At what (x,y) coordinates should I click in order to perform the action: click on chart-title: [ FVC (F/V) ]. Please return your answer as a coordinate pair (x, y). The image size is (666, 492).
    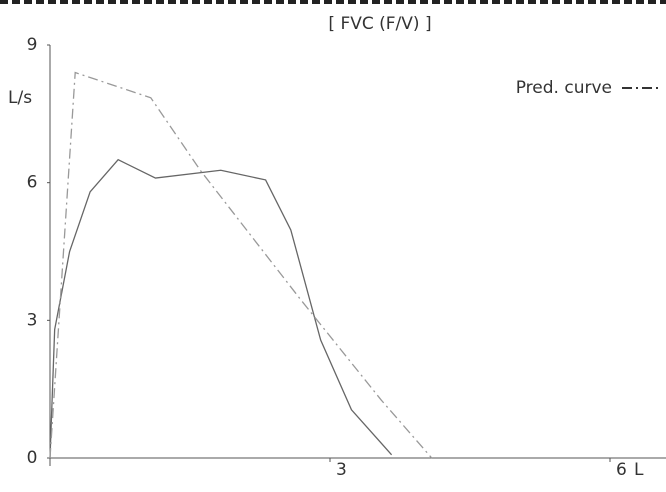
    Looking at the image, I should click on (379, 24).